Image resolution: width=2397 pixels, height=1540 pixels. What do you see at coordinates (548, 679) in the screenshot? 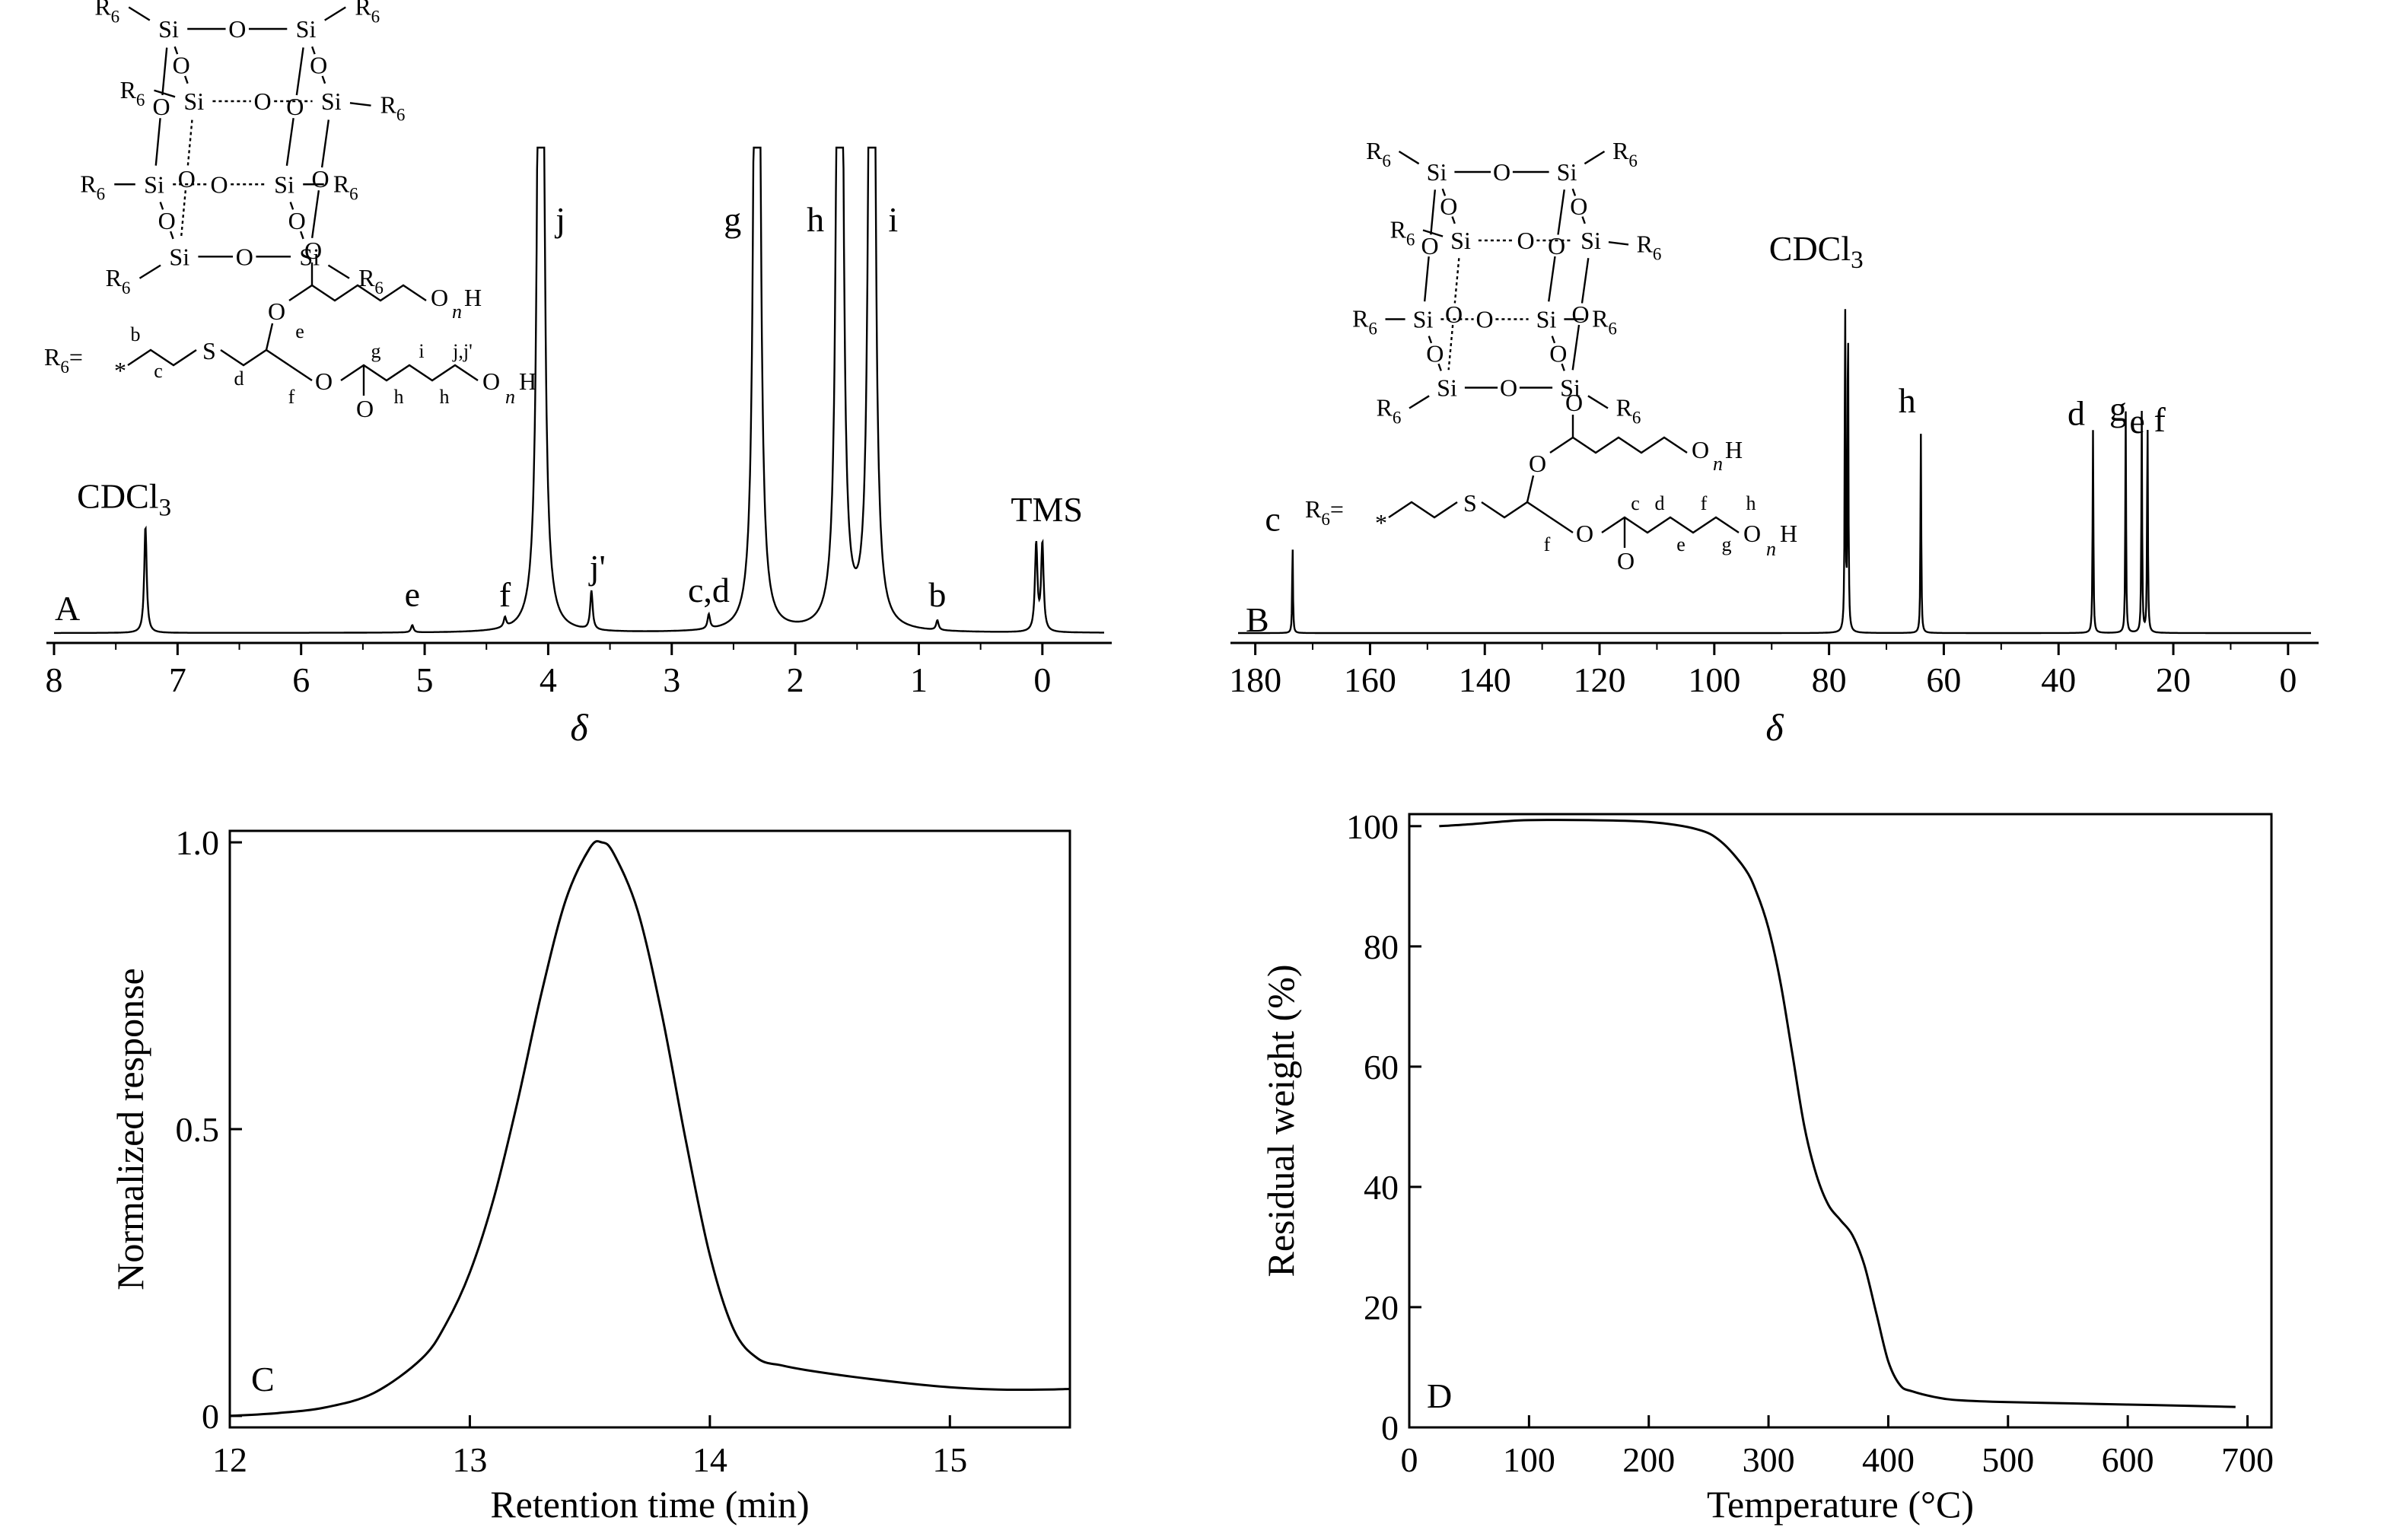
I see `x-tick-label: 4` at bounding box center [548, 679].